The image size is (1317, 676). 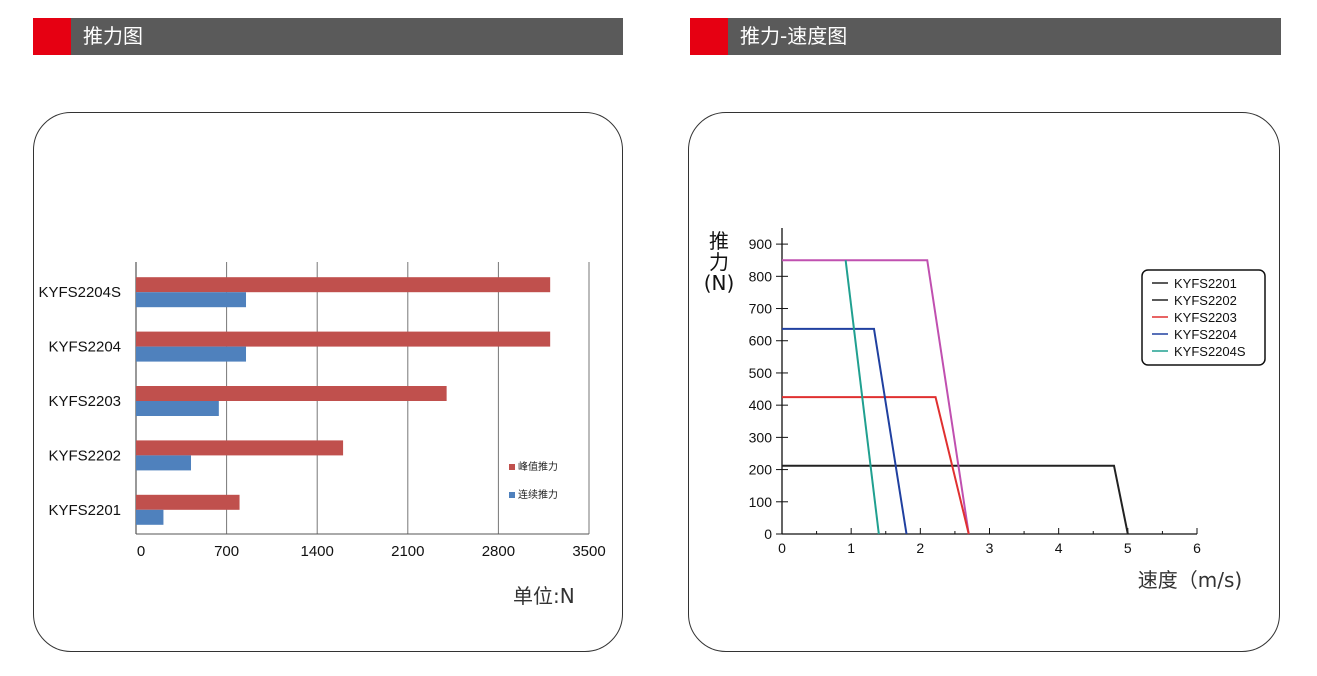 What do you see at coordinates (1059, 548) in the screenshot?
I see `x-tick-label: 4` at bounding box center [1059, 548].